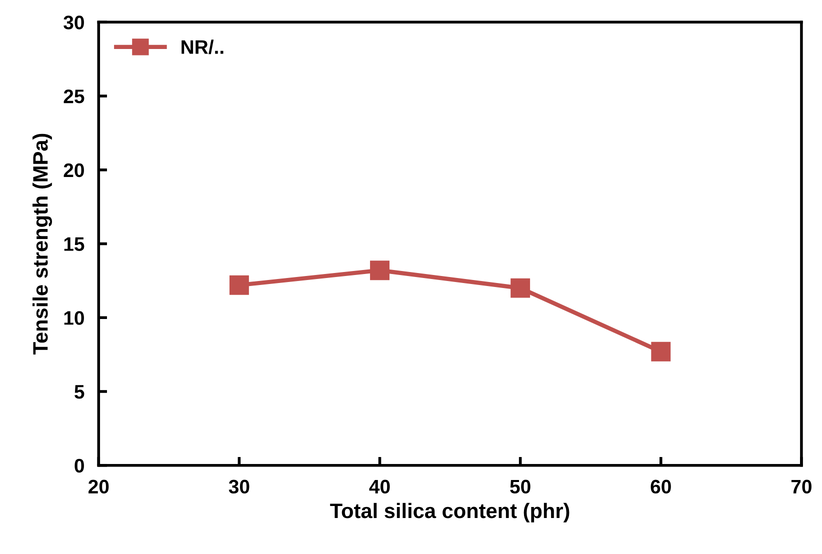  I want to click on y-tick-label: 10, so click(74, 318).